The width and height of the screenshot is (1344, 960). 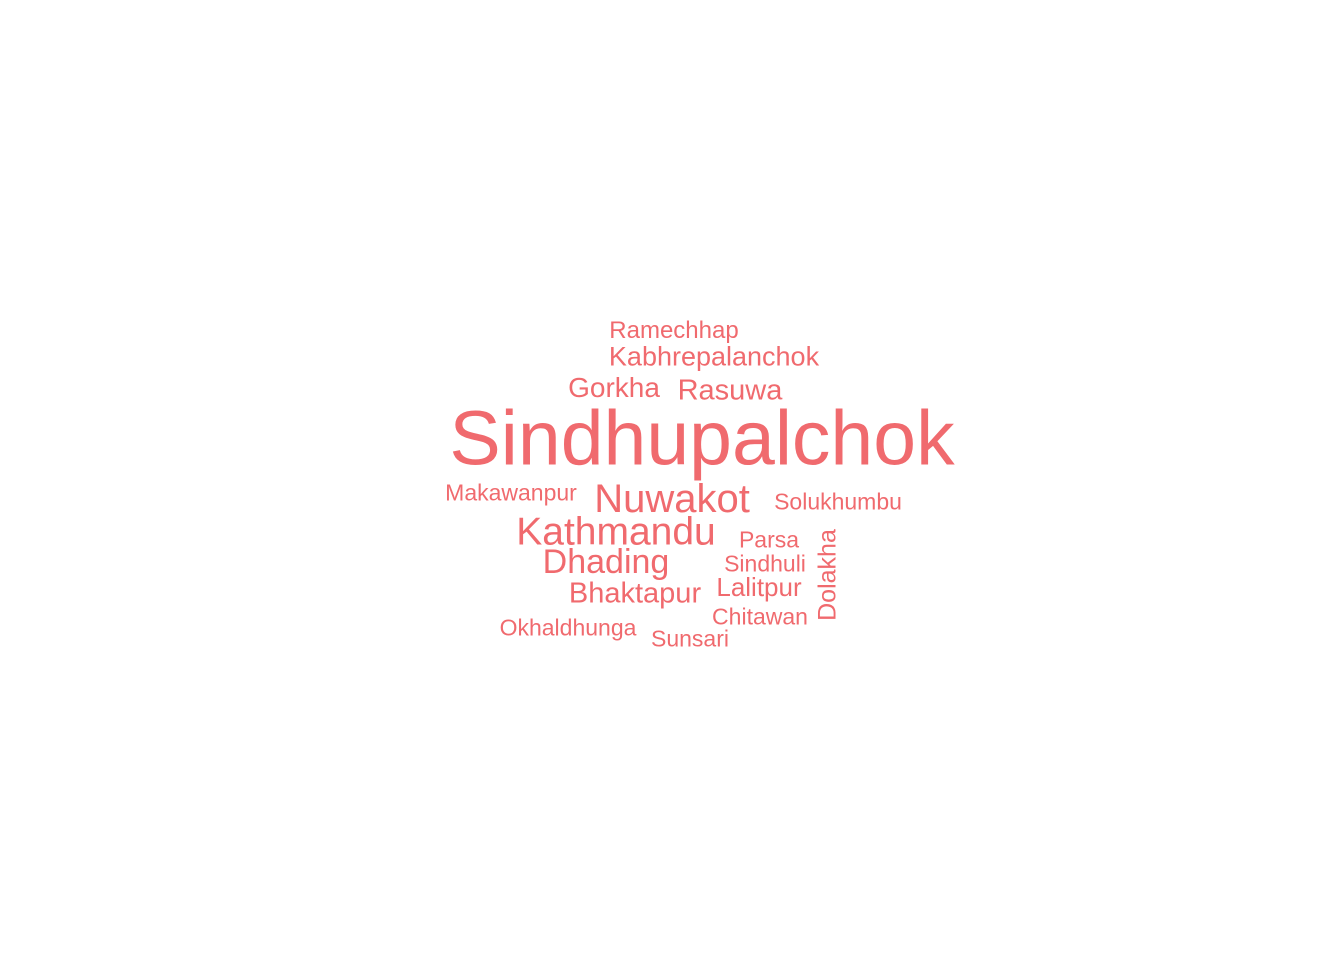 I want to click on word-chitawan: Chitawan, so click(x=760, y=616).